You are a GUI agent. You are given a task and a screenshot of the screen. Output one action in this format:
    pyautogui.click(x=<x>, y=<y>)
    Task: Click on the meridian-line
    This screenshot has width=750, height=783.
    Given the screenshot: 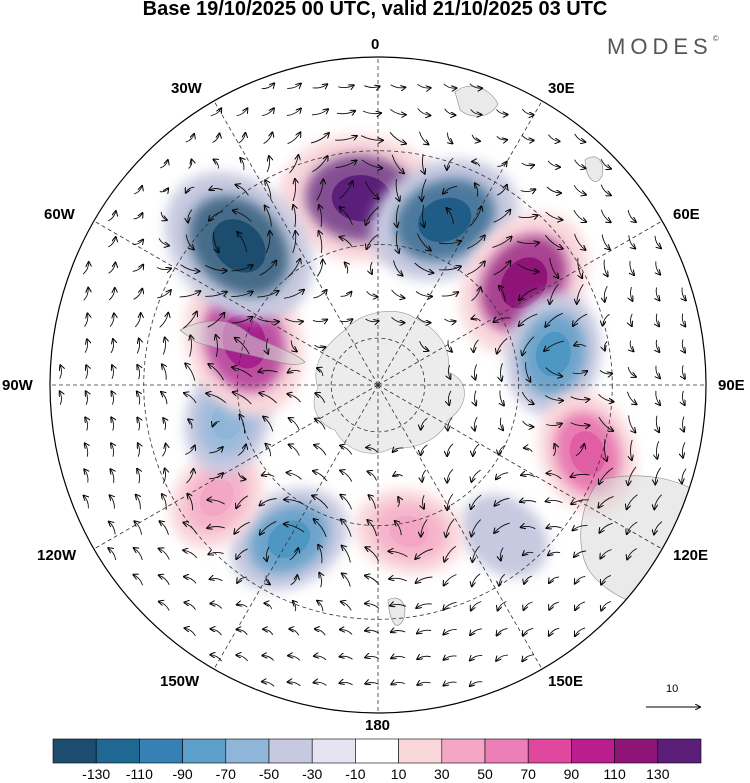 What is the action you would take?
    pyautogui.click(x=460, y=527)
    